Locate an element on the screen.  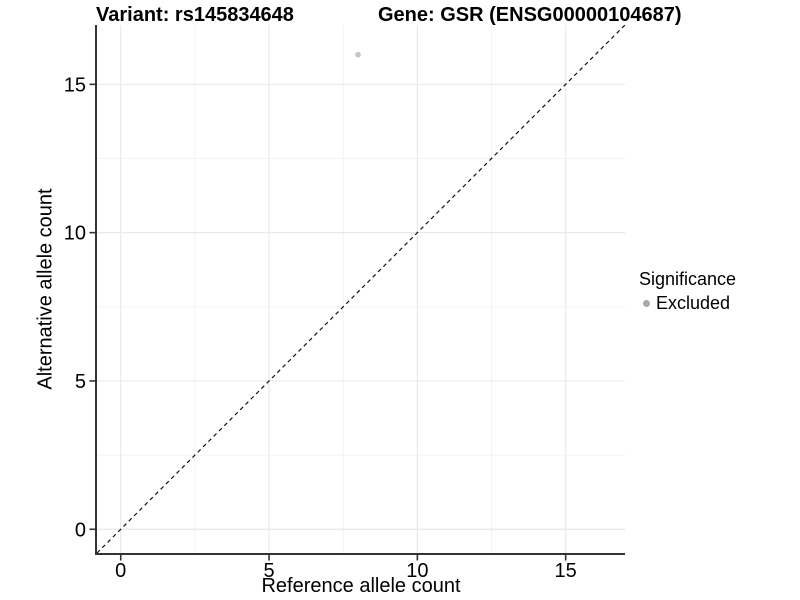
legend: Significance Excluded is located at coordinates (687, 291).